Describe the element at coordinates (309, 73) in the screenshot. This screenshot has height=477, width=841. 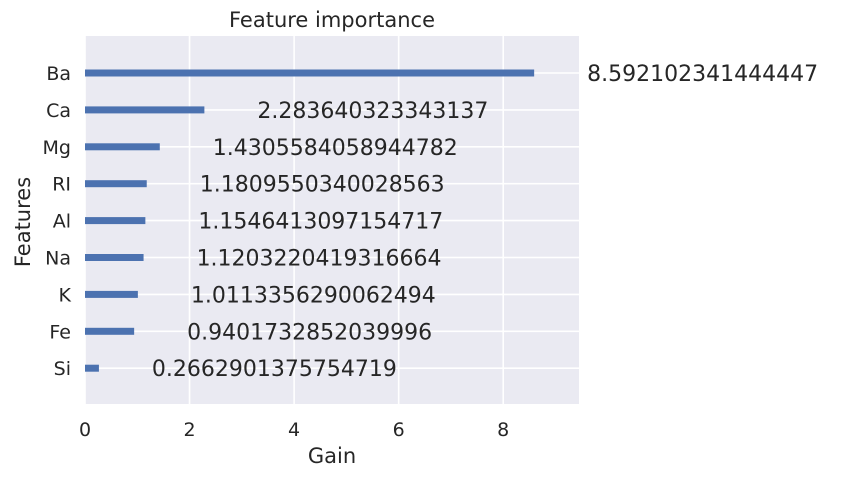
I see `bar-ba` at that location.